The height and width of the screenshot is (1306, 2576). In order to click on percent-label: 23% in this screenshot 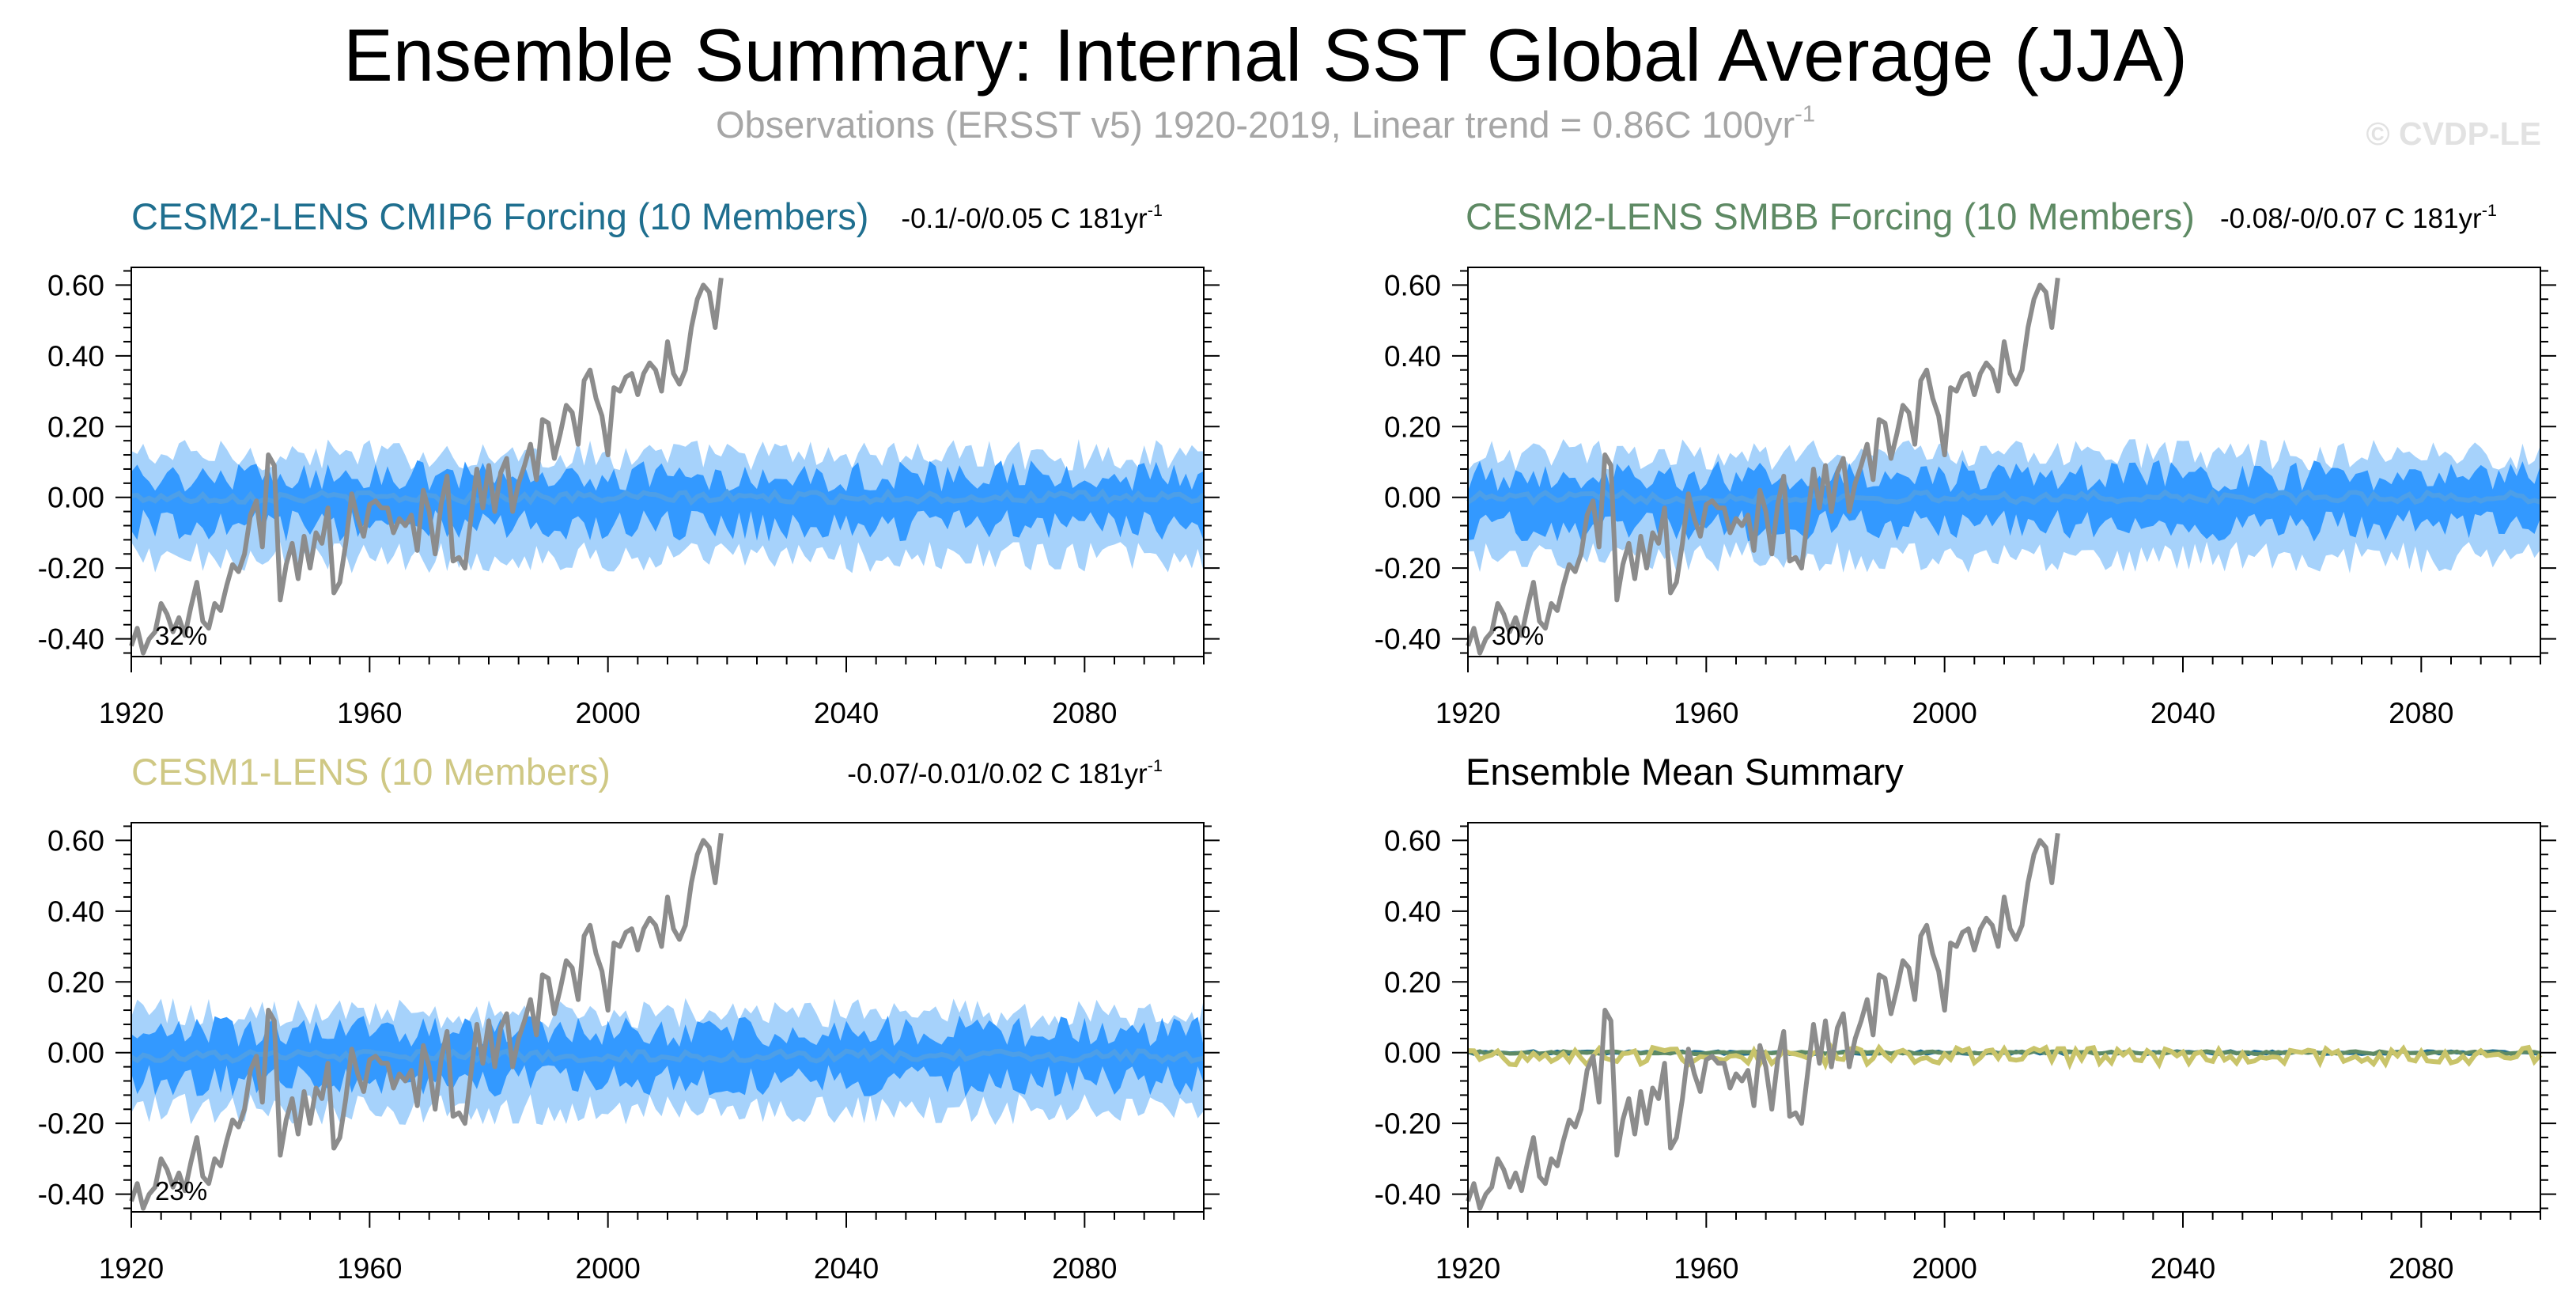, I will do `click(181, 1191)`.